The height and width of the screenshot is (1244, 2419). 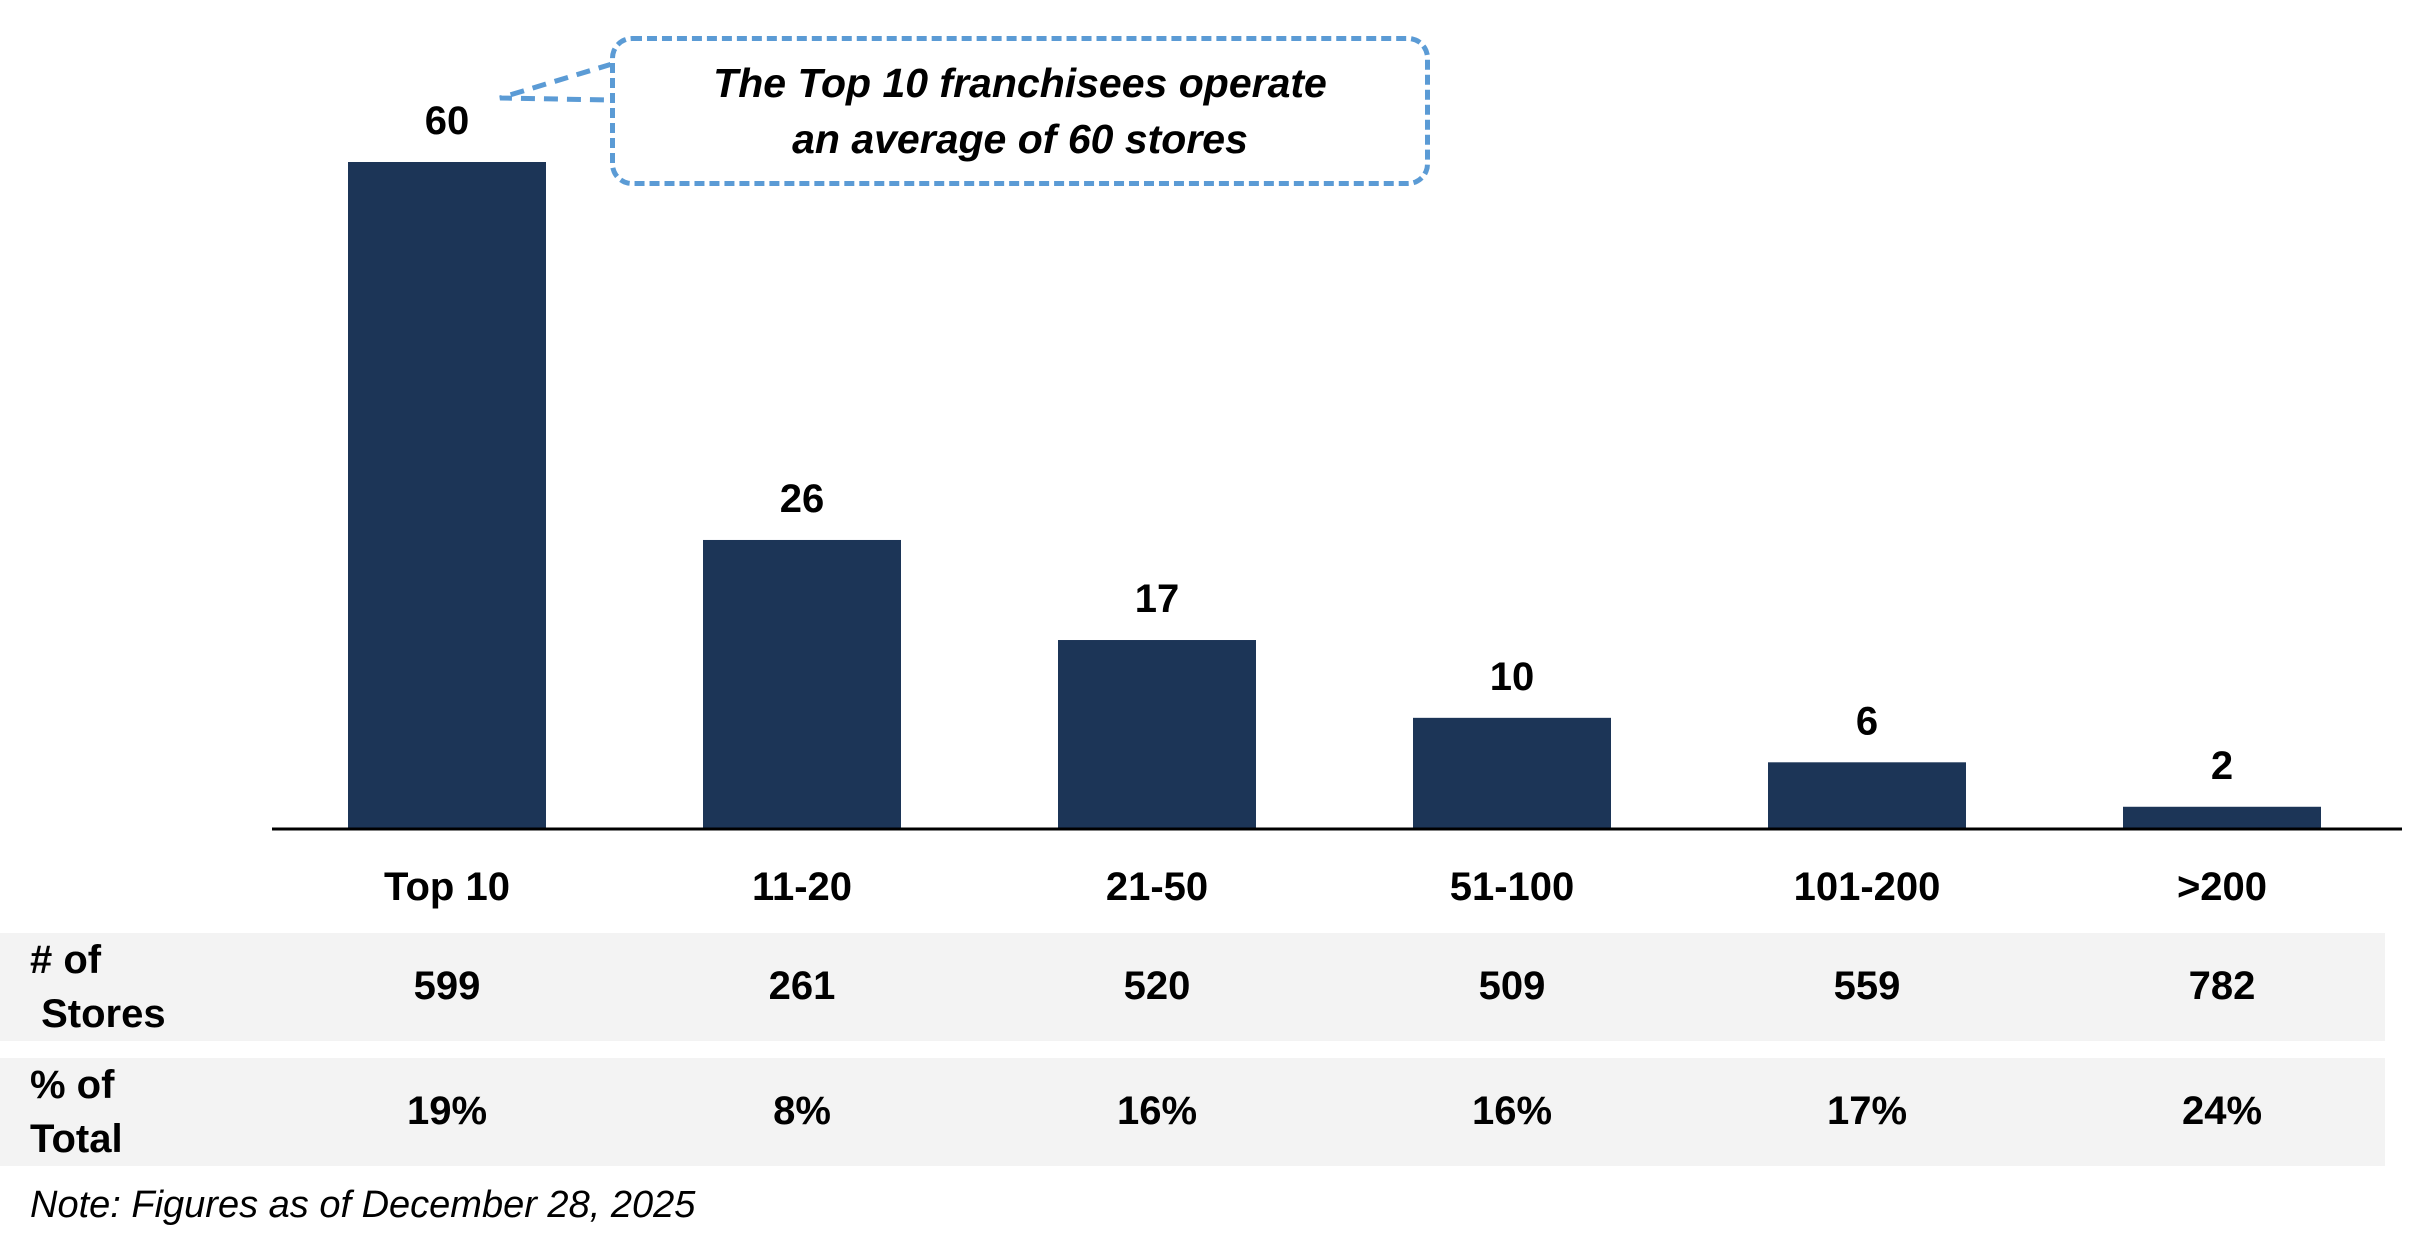 What do you see at coordinates (556, 82) in the screenshot?
I see `callout-pointer` at bounding box center [556, 82].